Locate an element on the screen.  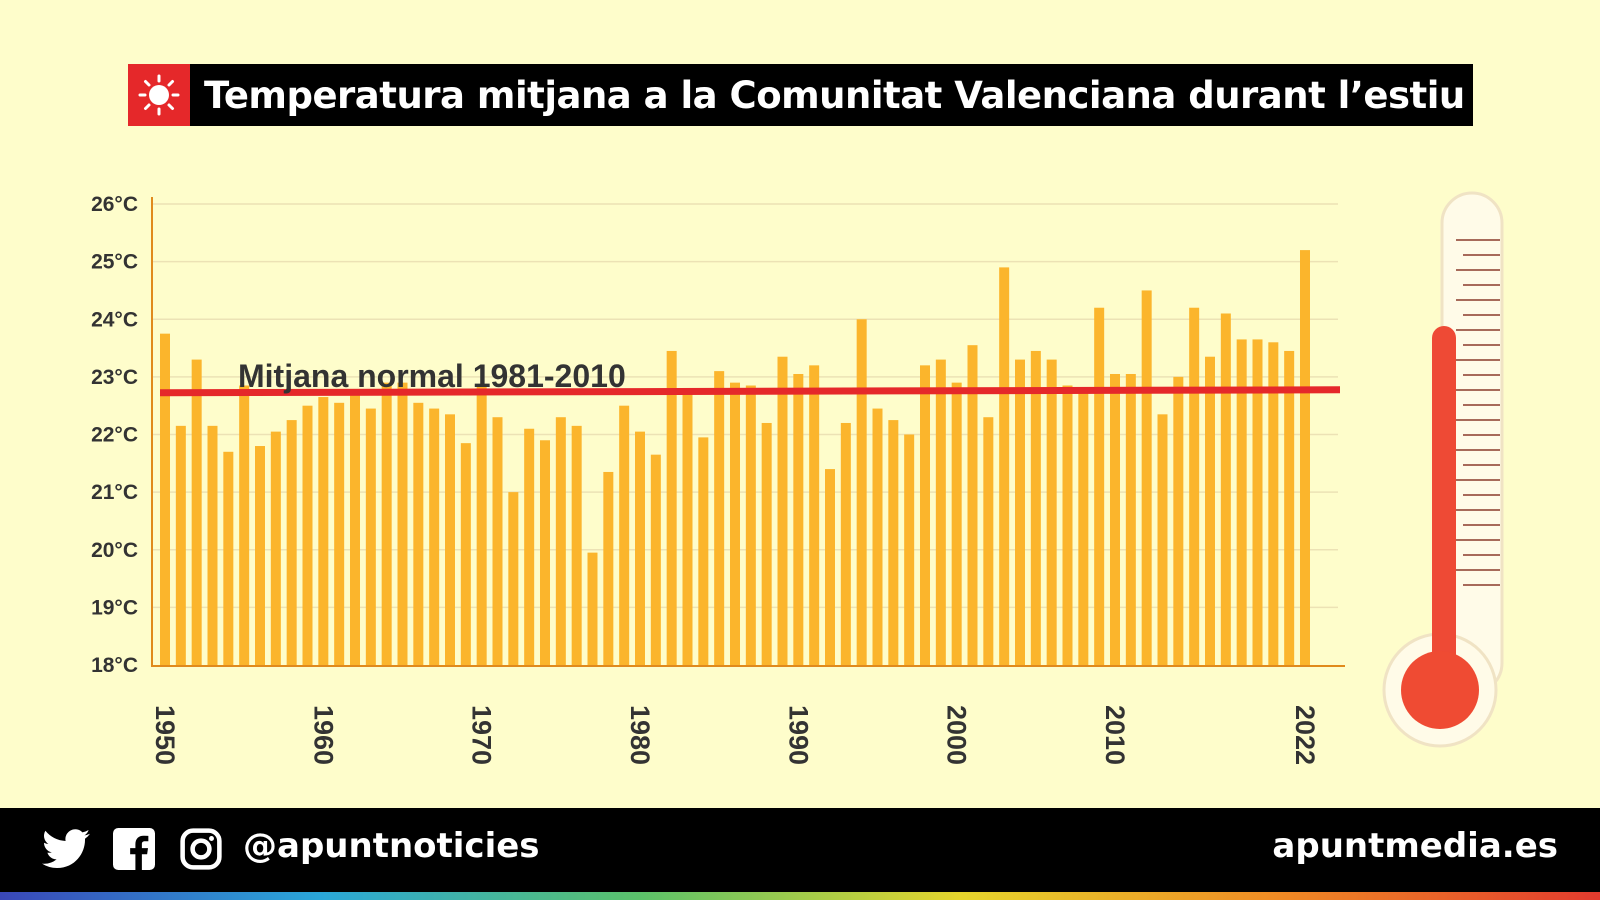
bar-1974 is located at coordinates (545, 552).